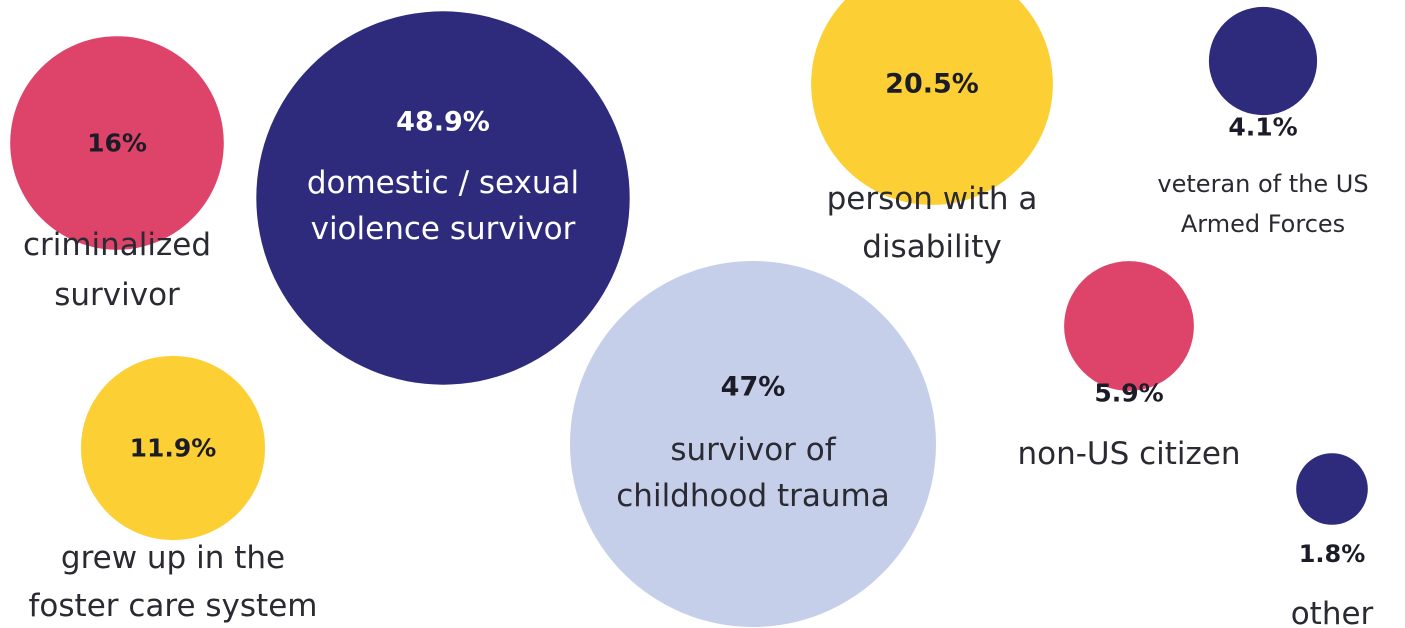 The image size is (1405, 628). I want to click on bubble-group-other: 1.8% other, so click(1332, 540).